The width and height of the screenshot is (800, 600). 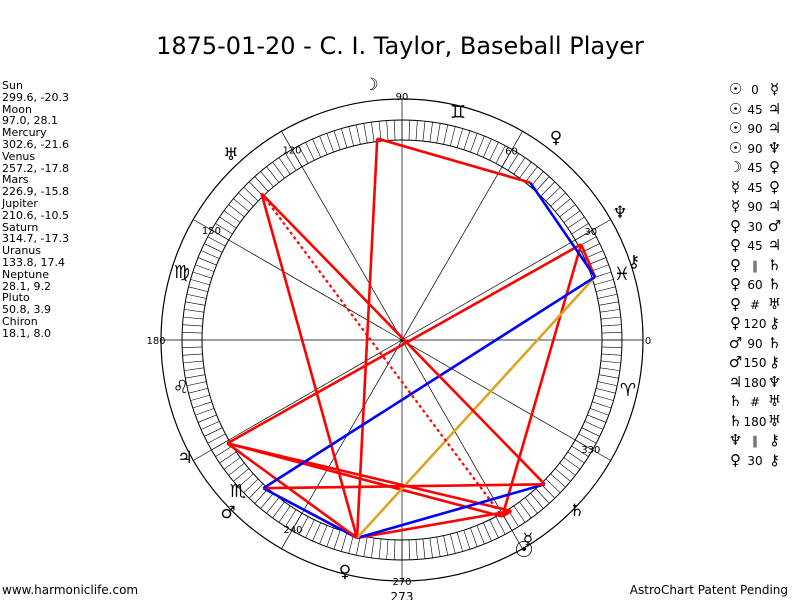 I want to click on aspect-row: ♂150 ⚷, so click(x=764, y=363).